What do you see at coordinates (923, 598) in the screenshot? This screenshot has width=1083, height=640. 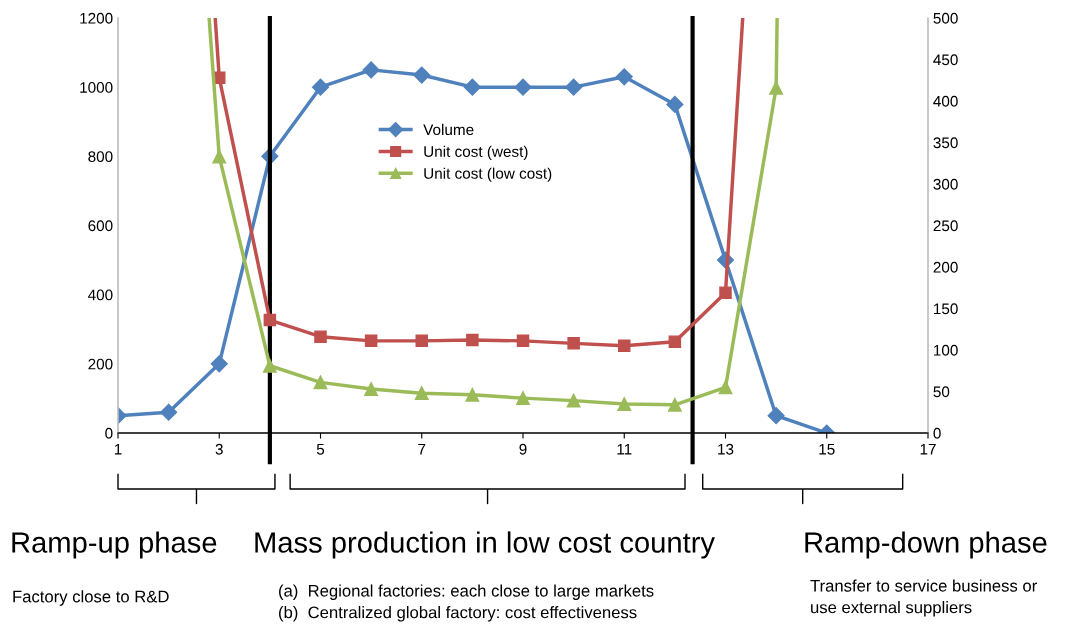 I see `text: Transfer to service business or use external suppliers` at bounding box center [923, 598].